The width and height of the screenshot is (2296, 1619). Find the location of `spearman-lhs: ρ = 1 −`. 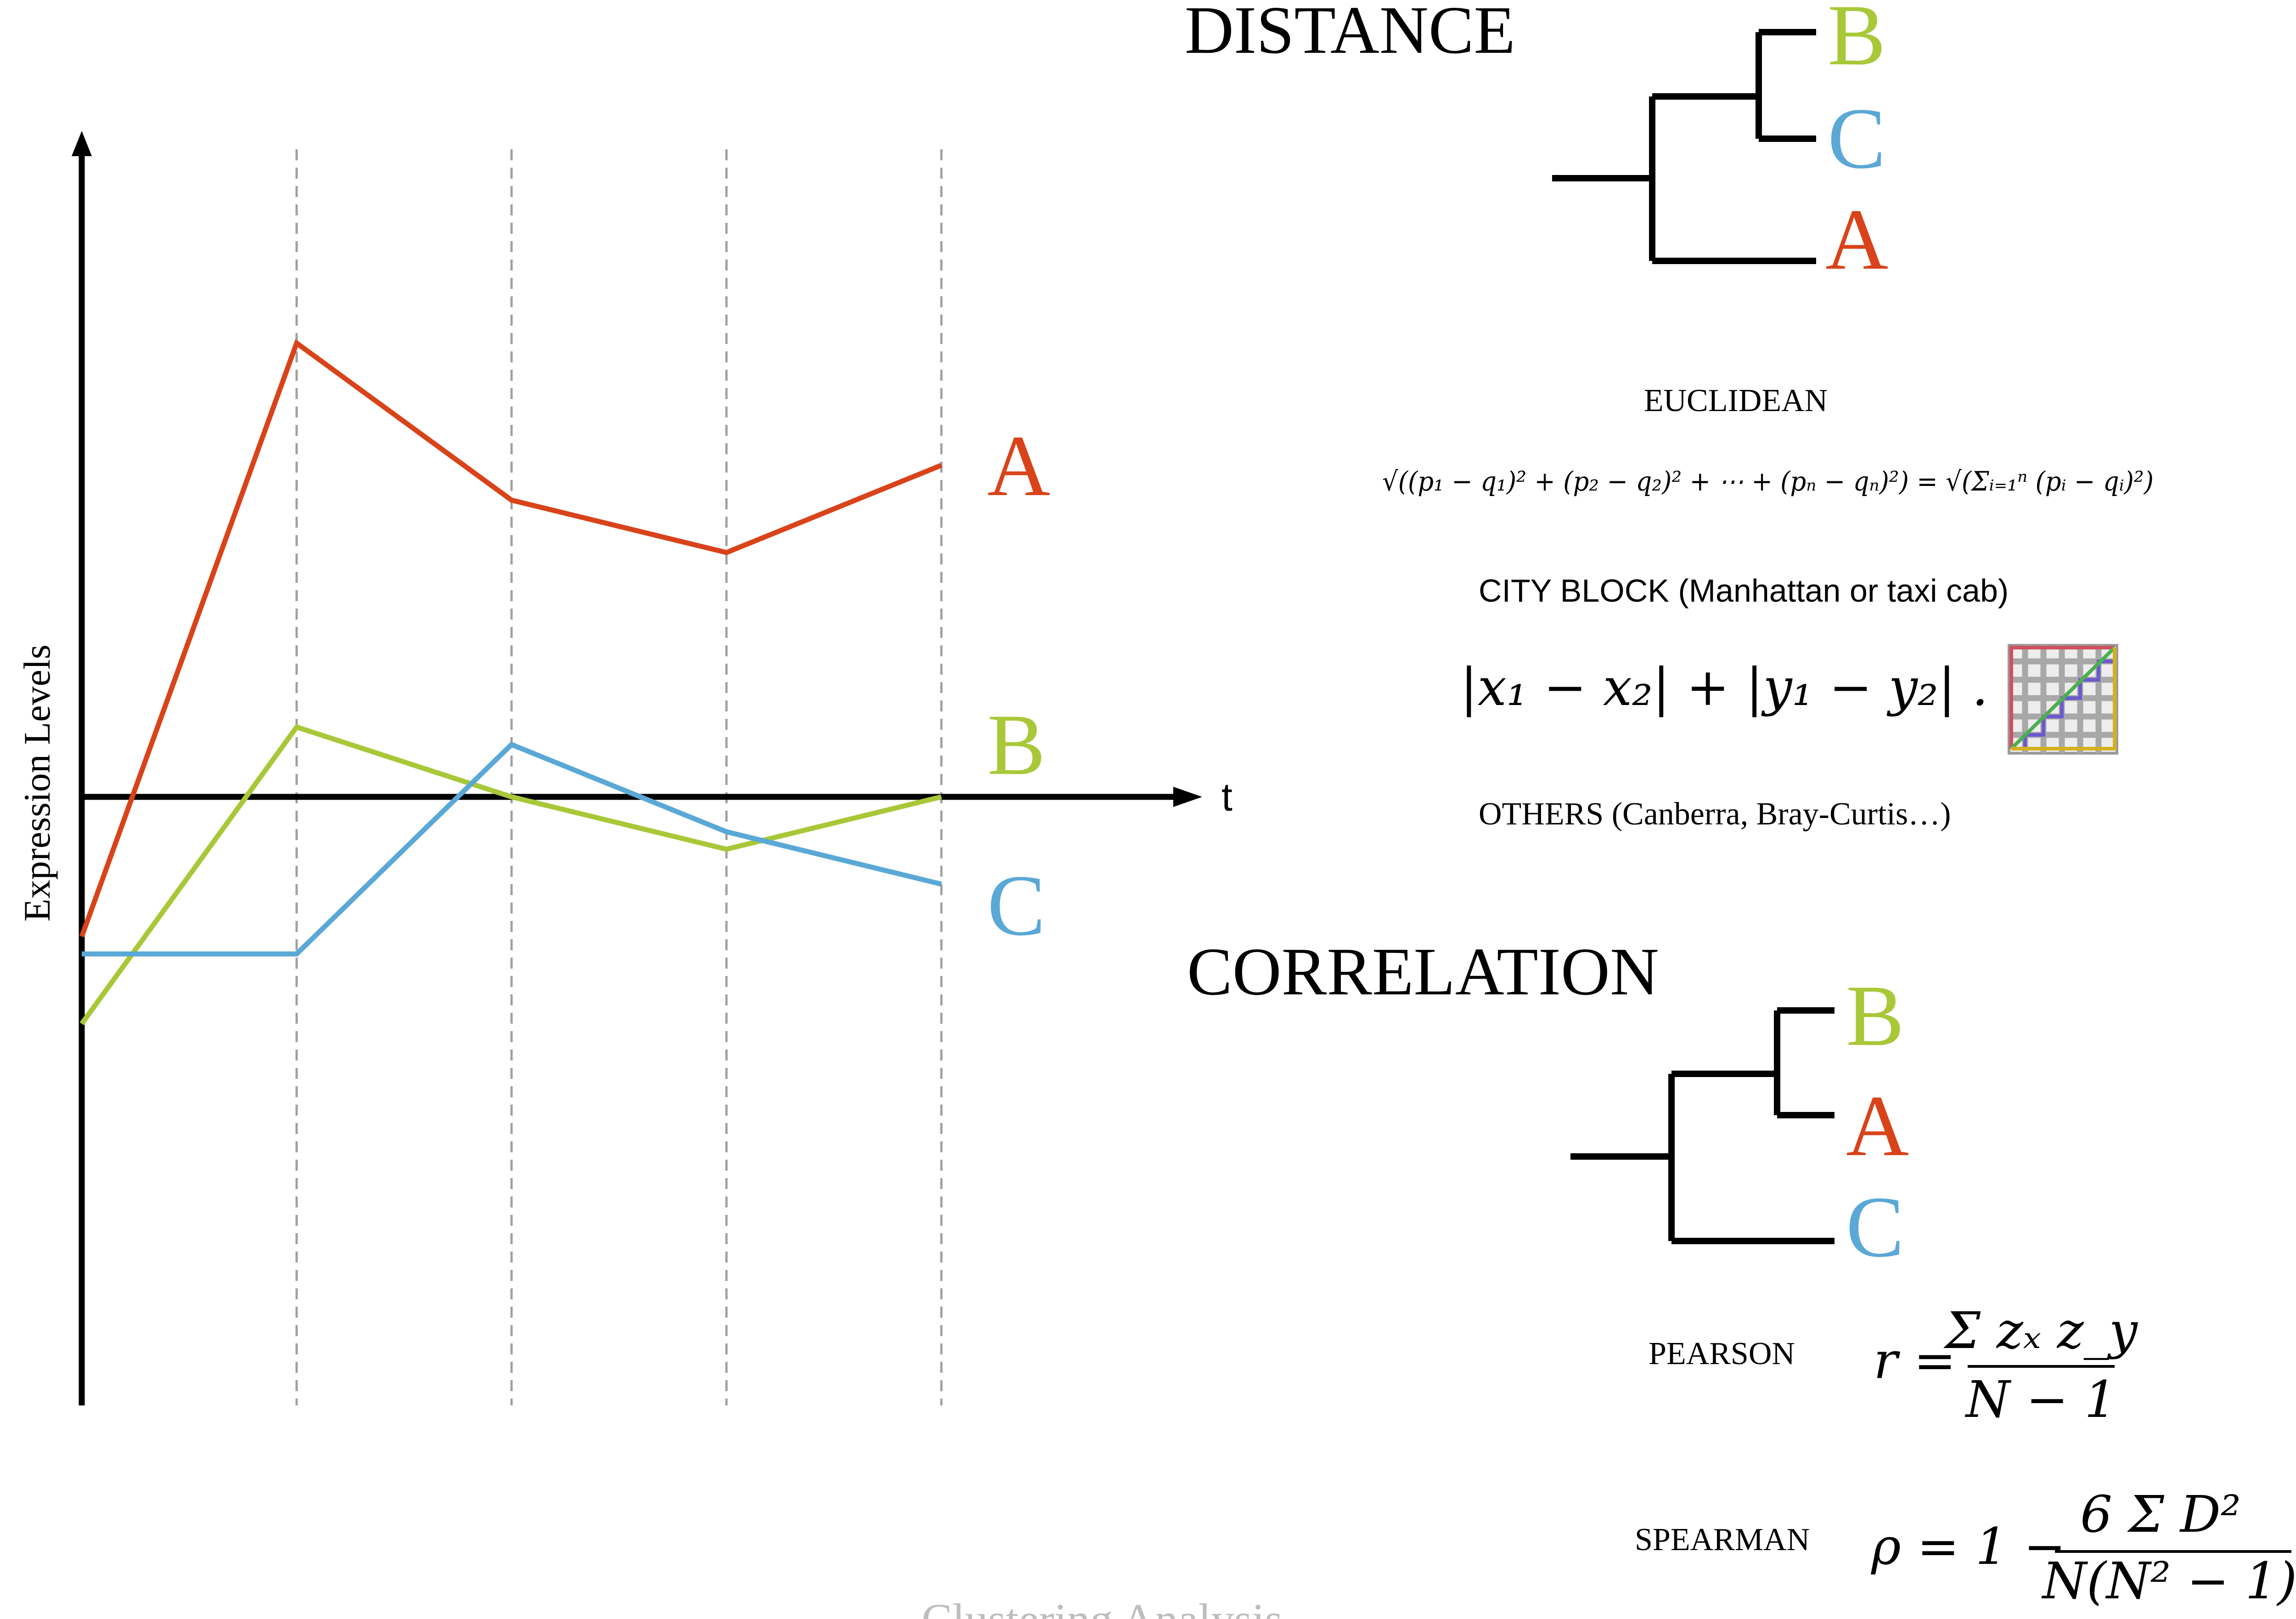

spearman-lhs: ρ = 1 − is located at coordinates (1968, 1546).